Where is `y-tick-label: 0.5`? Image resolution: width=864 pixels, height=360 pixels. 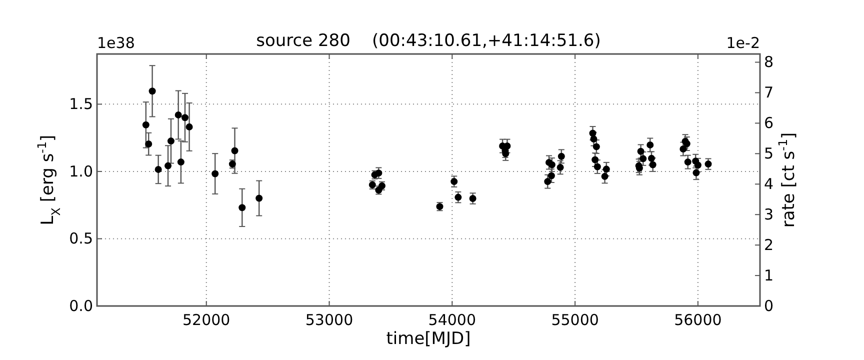 y-tick-label: 0.5 is located at coordinates (81, 239).